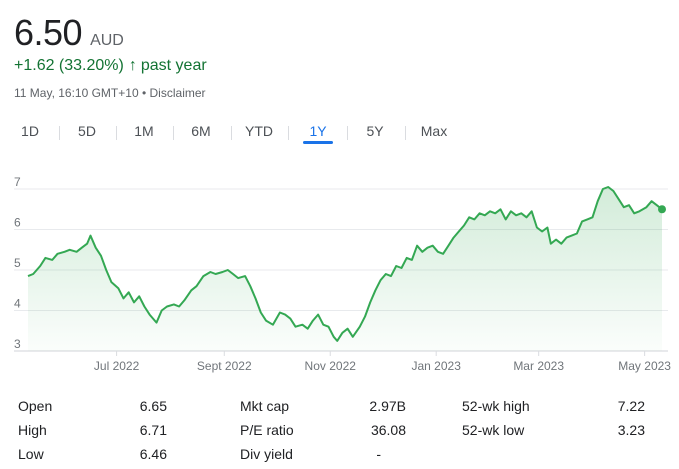 Image resolution: width=679 pixels, height=469 pixels. I want to click on x-tick-label: May 2023, so click(644, 366).